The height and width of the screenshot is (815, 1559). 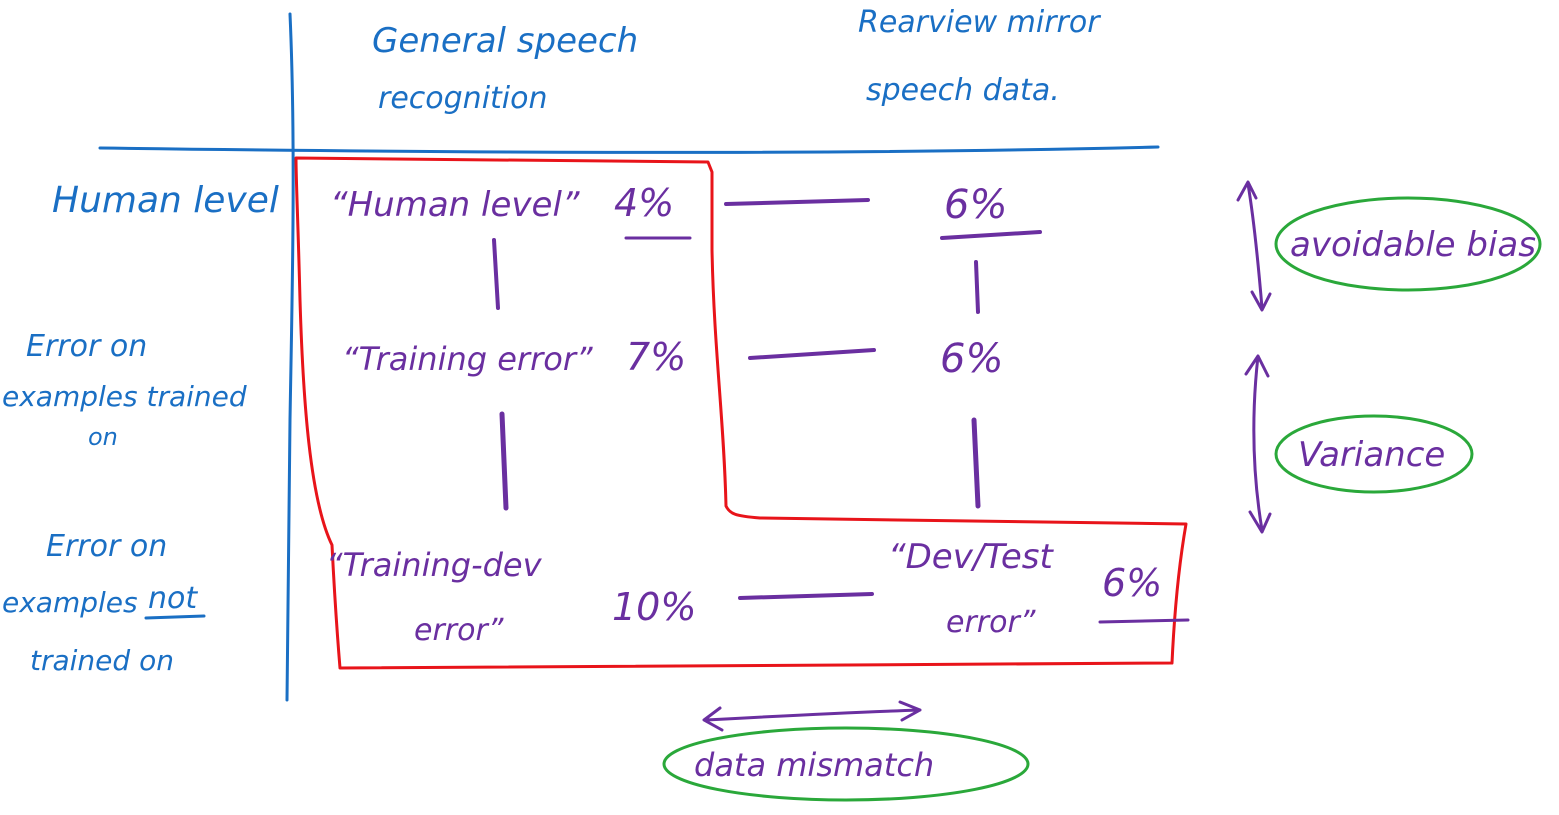 What do you see at coordinates (463, 98) in the screenshot?
I see `column-header-general-line2: recognition` at bounding box center [463, 98].